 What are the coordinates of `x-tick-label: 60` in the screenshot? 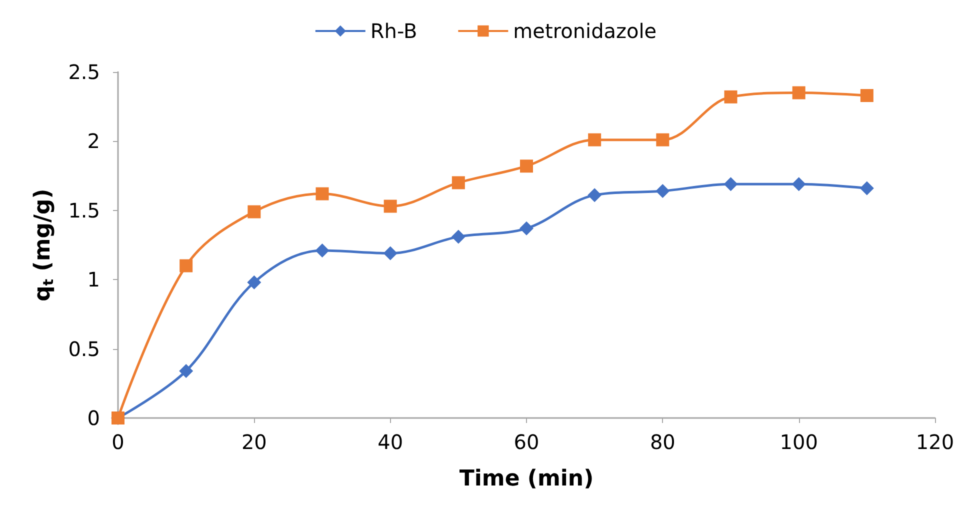 It's located at (527, 442).